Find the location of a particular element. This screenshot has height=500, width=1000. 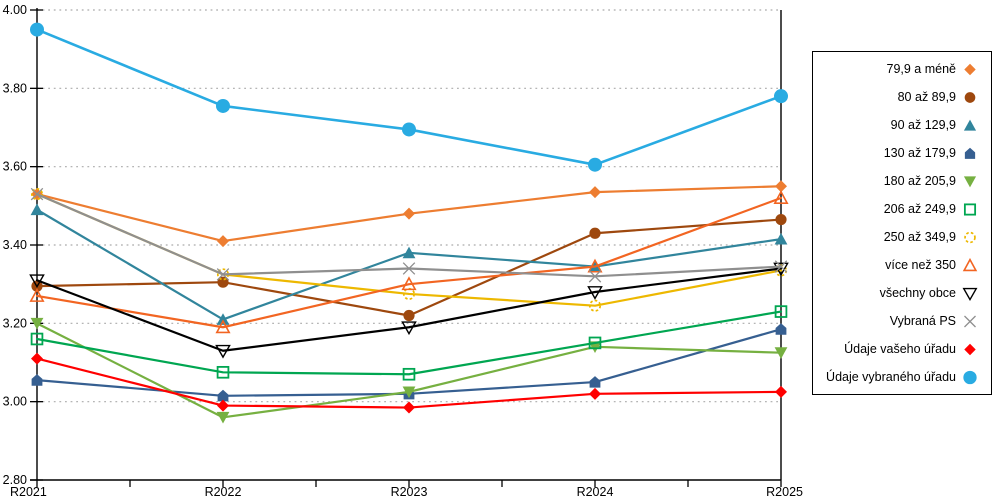

series-79-9-a-m-n- is located at coordinates (409, 214).